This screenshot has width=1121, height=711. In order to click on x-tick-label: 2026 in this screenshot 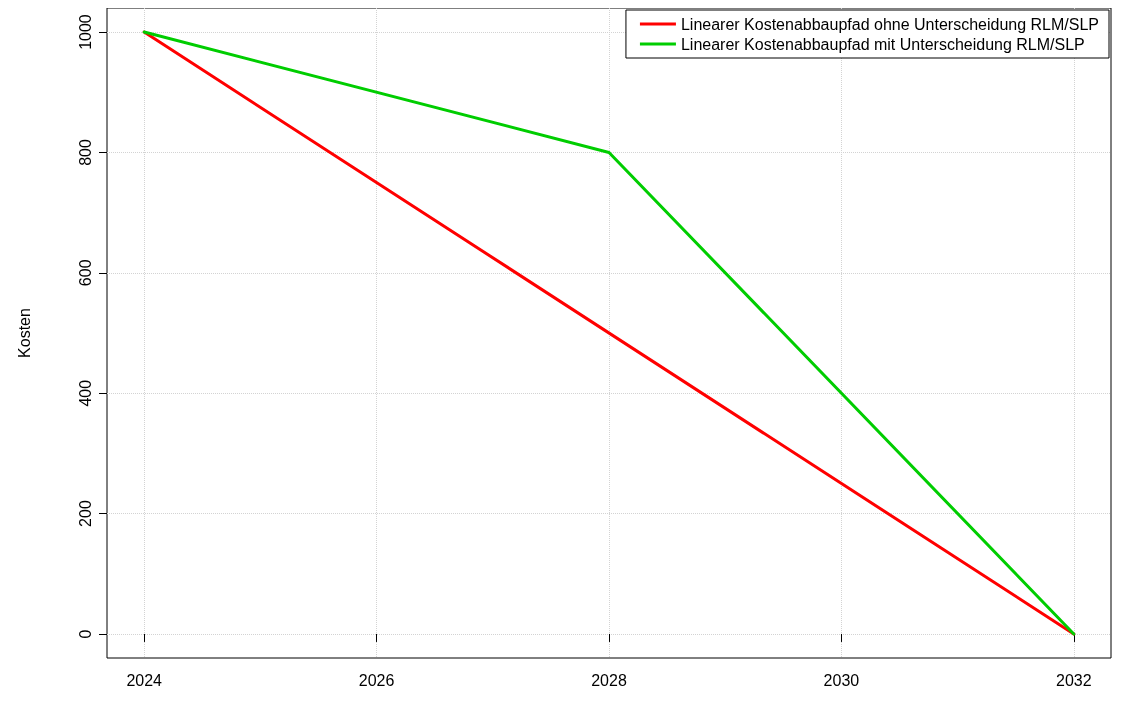, I will do `click(376, 680)`.